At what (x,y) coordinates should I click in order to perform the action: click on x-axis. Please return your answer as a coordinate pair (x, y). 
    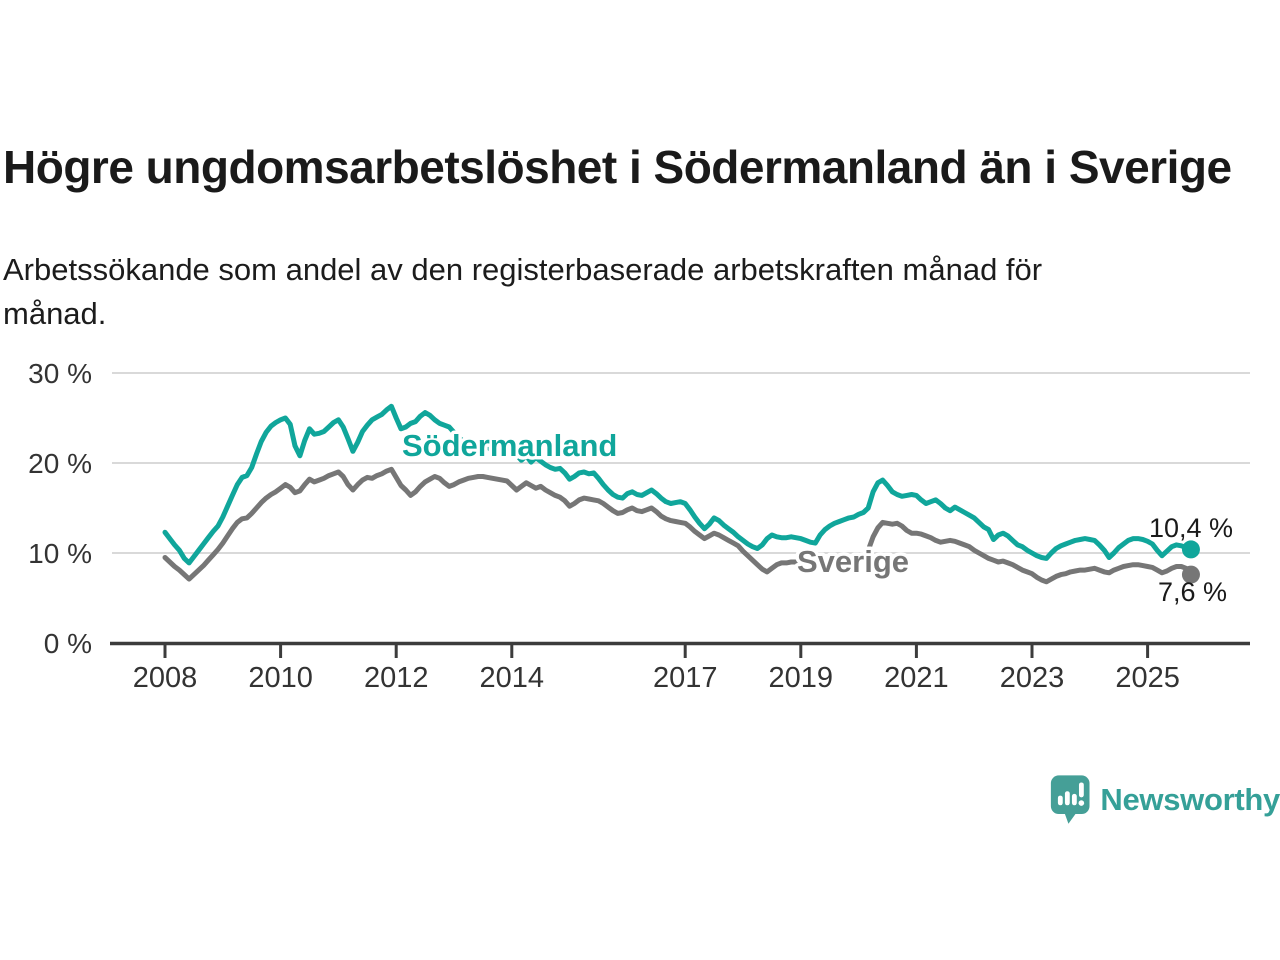
    Looking at the image, I should click on (680, 649).